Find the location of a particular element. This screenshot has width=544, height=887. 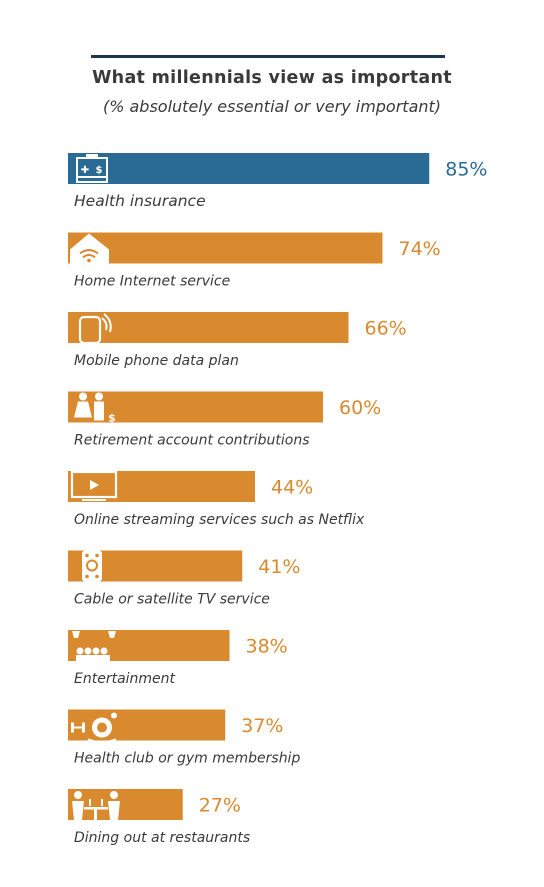

value-label: 38% is located at coordinates (267, 647).